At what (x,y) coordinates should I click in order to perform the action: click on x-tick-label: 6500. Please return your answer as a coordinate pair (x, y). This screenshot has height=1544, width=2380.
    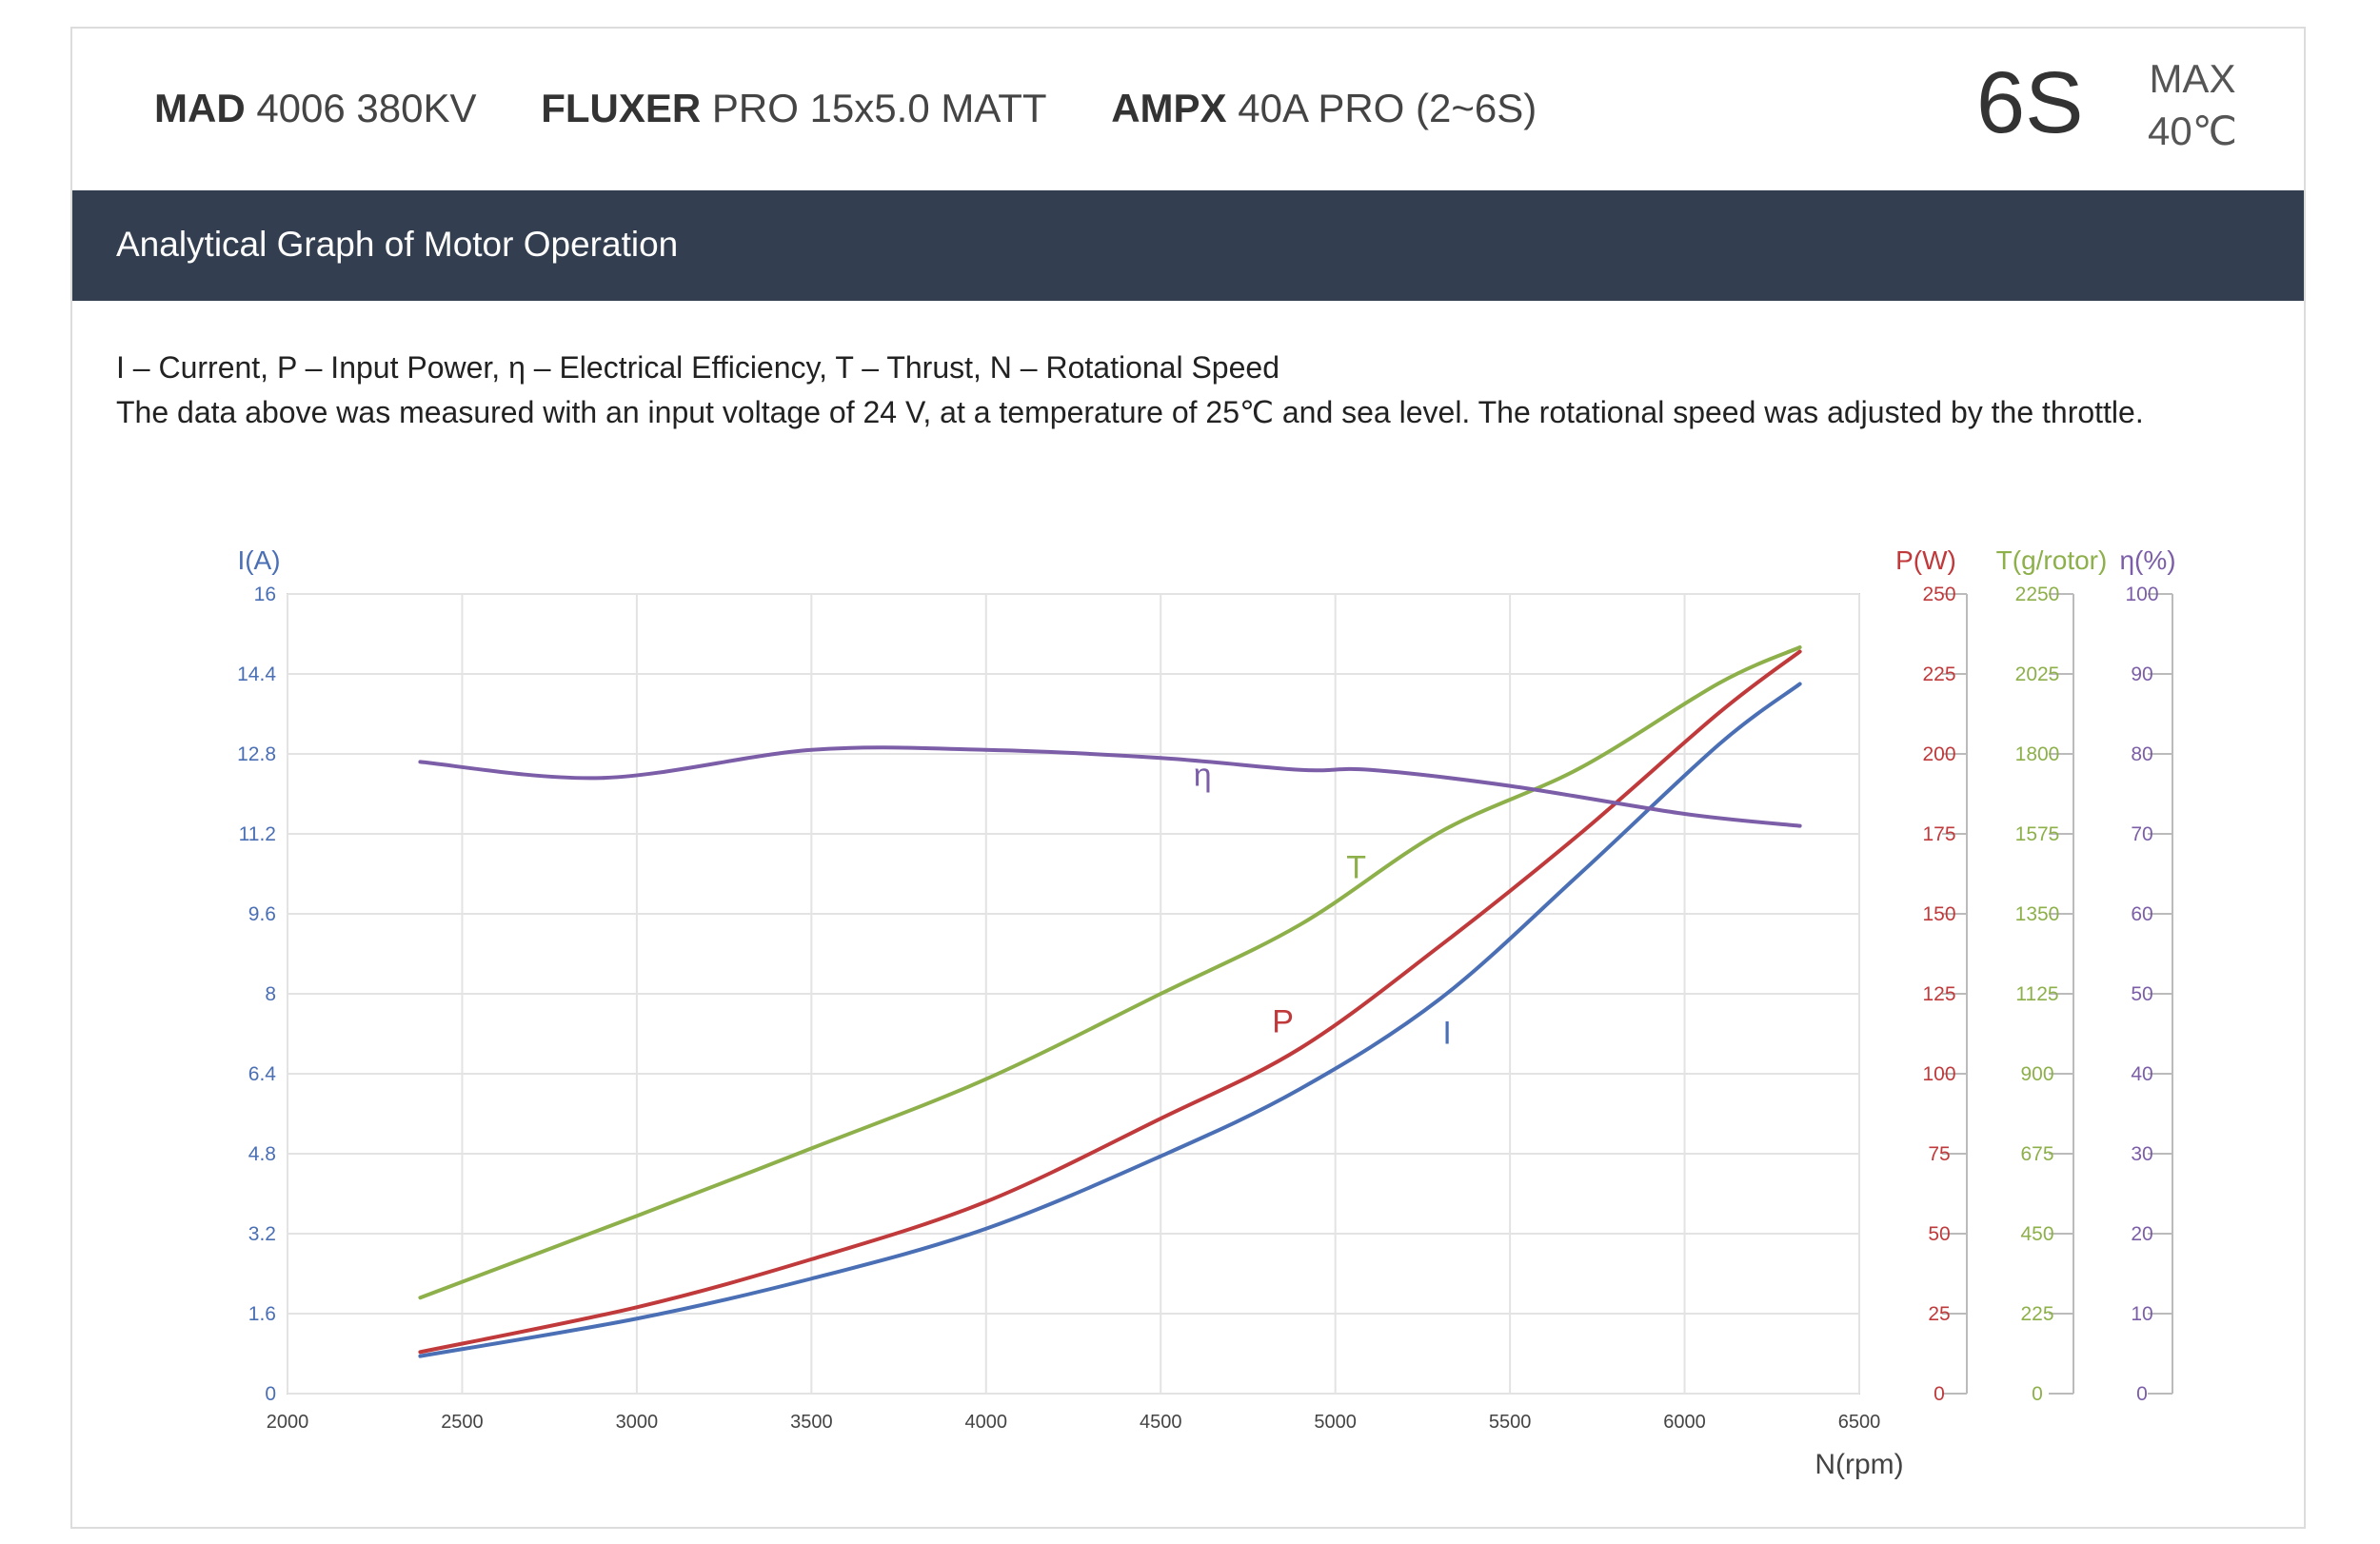
    Looking at the image, I should click on (1859, 1422).